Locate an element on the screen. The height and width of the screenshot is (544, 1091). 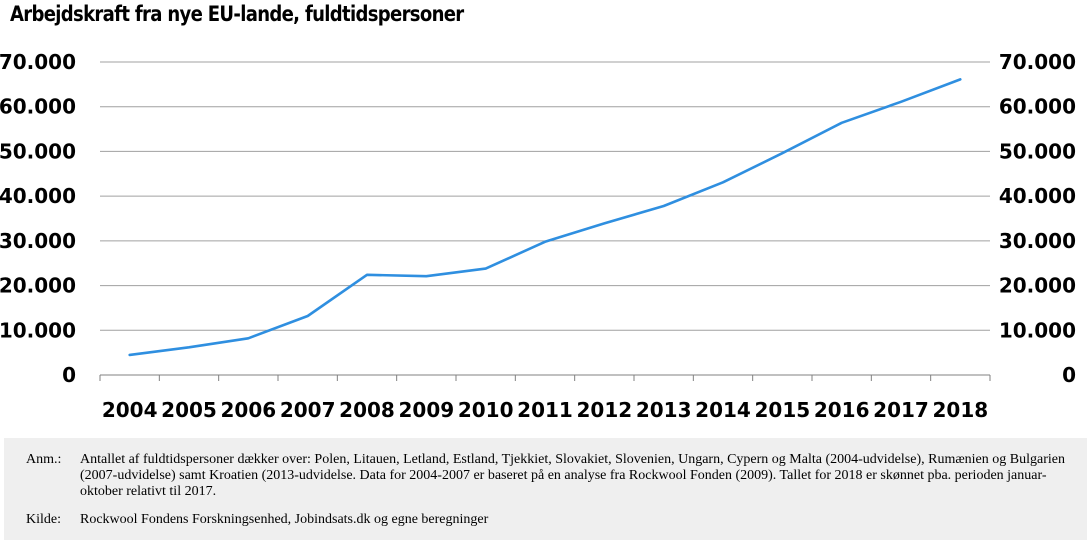
y-tick-label-right: 60.000 is located at coordinates (1037, 107).